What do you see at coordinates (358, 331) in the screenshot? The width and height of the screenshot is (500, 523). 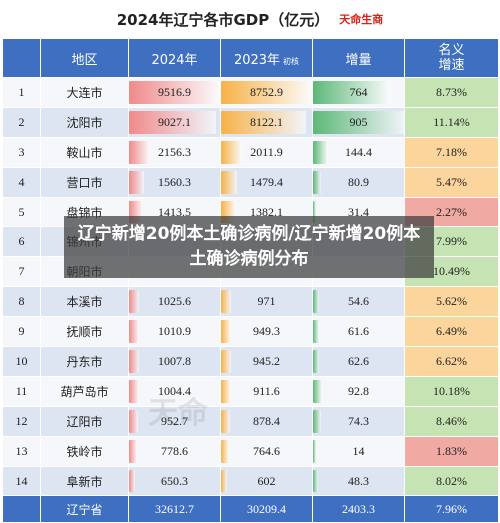 I see `cell-value: 61.6` at bounding box center [358, 331].